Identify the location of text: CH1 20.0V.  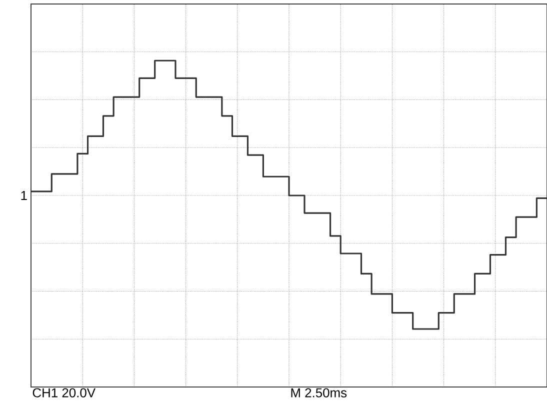
(64, 393).